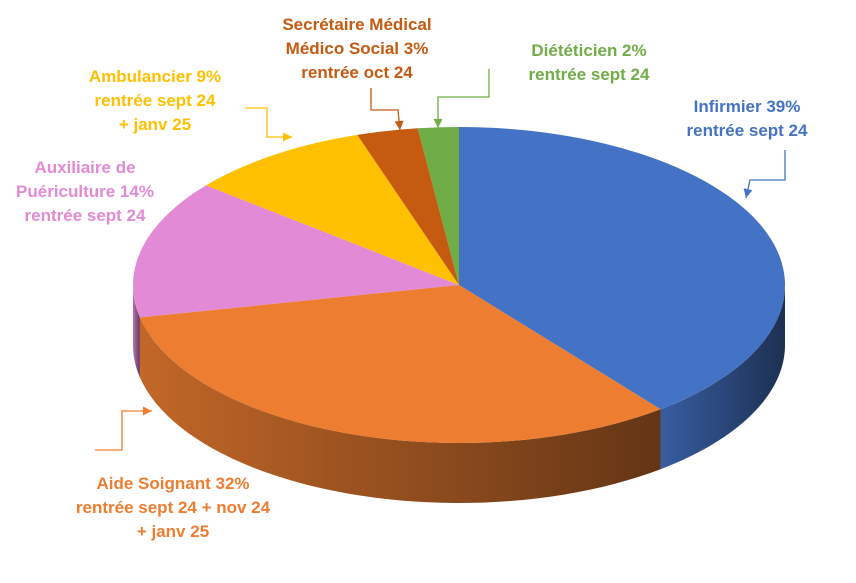  I want to click on data-label-line: Puériculture 14%, so click(85, 191).